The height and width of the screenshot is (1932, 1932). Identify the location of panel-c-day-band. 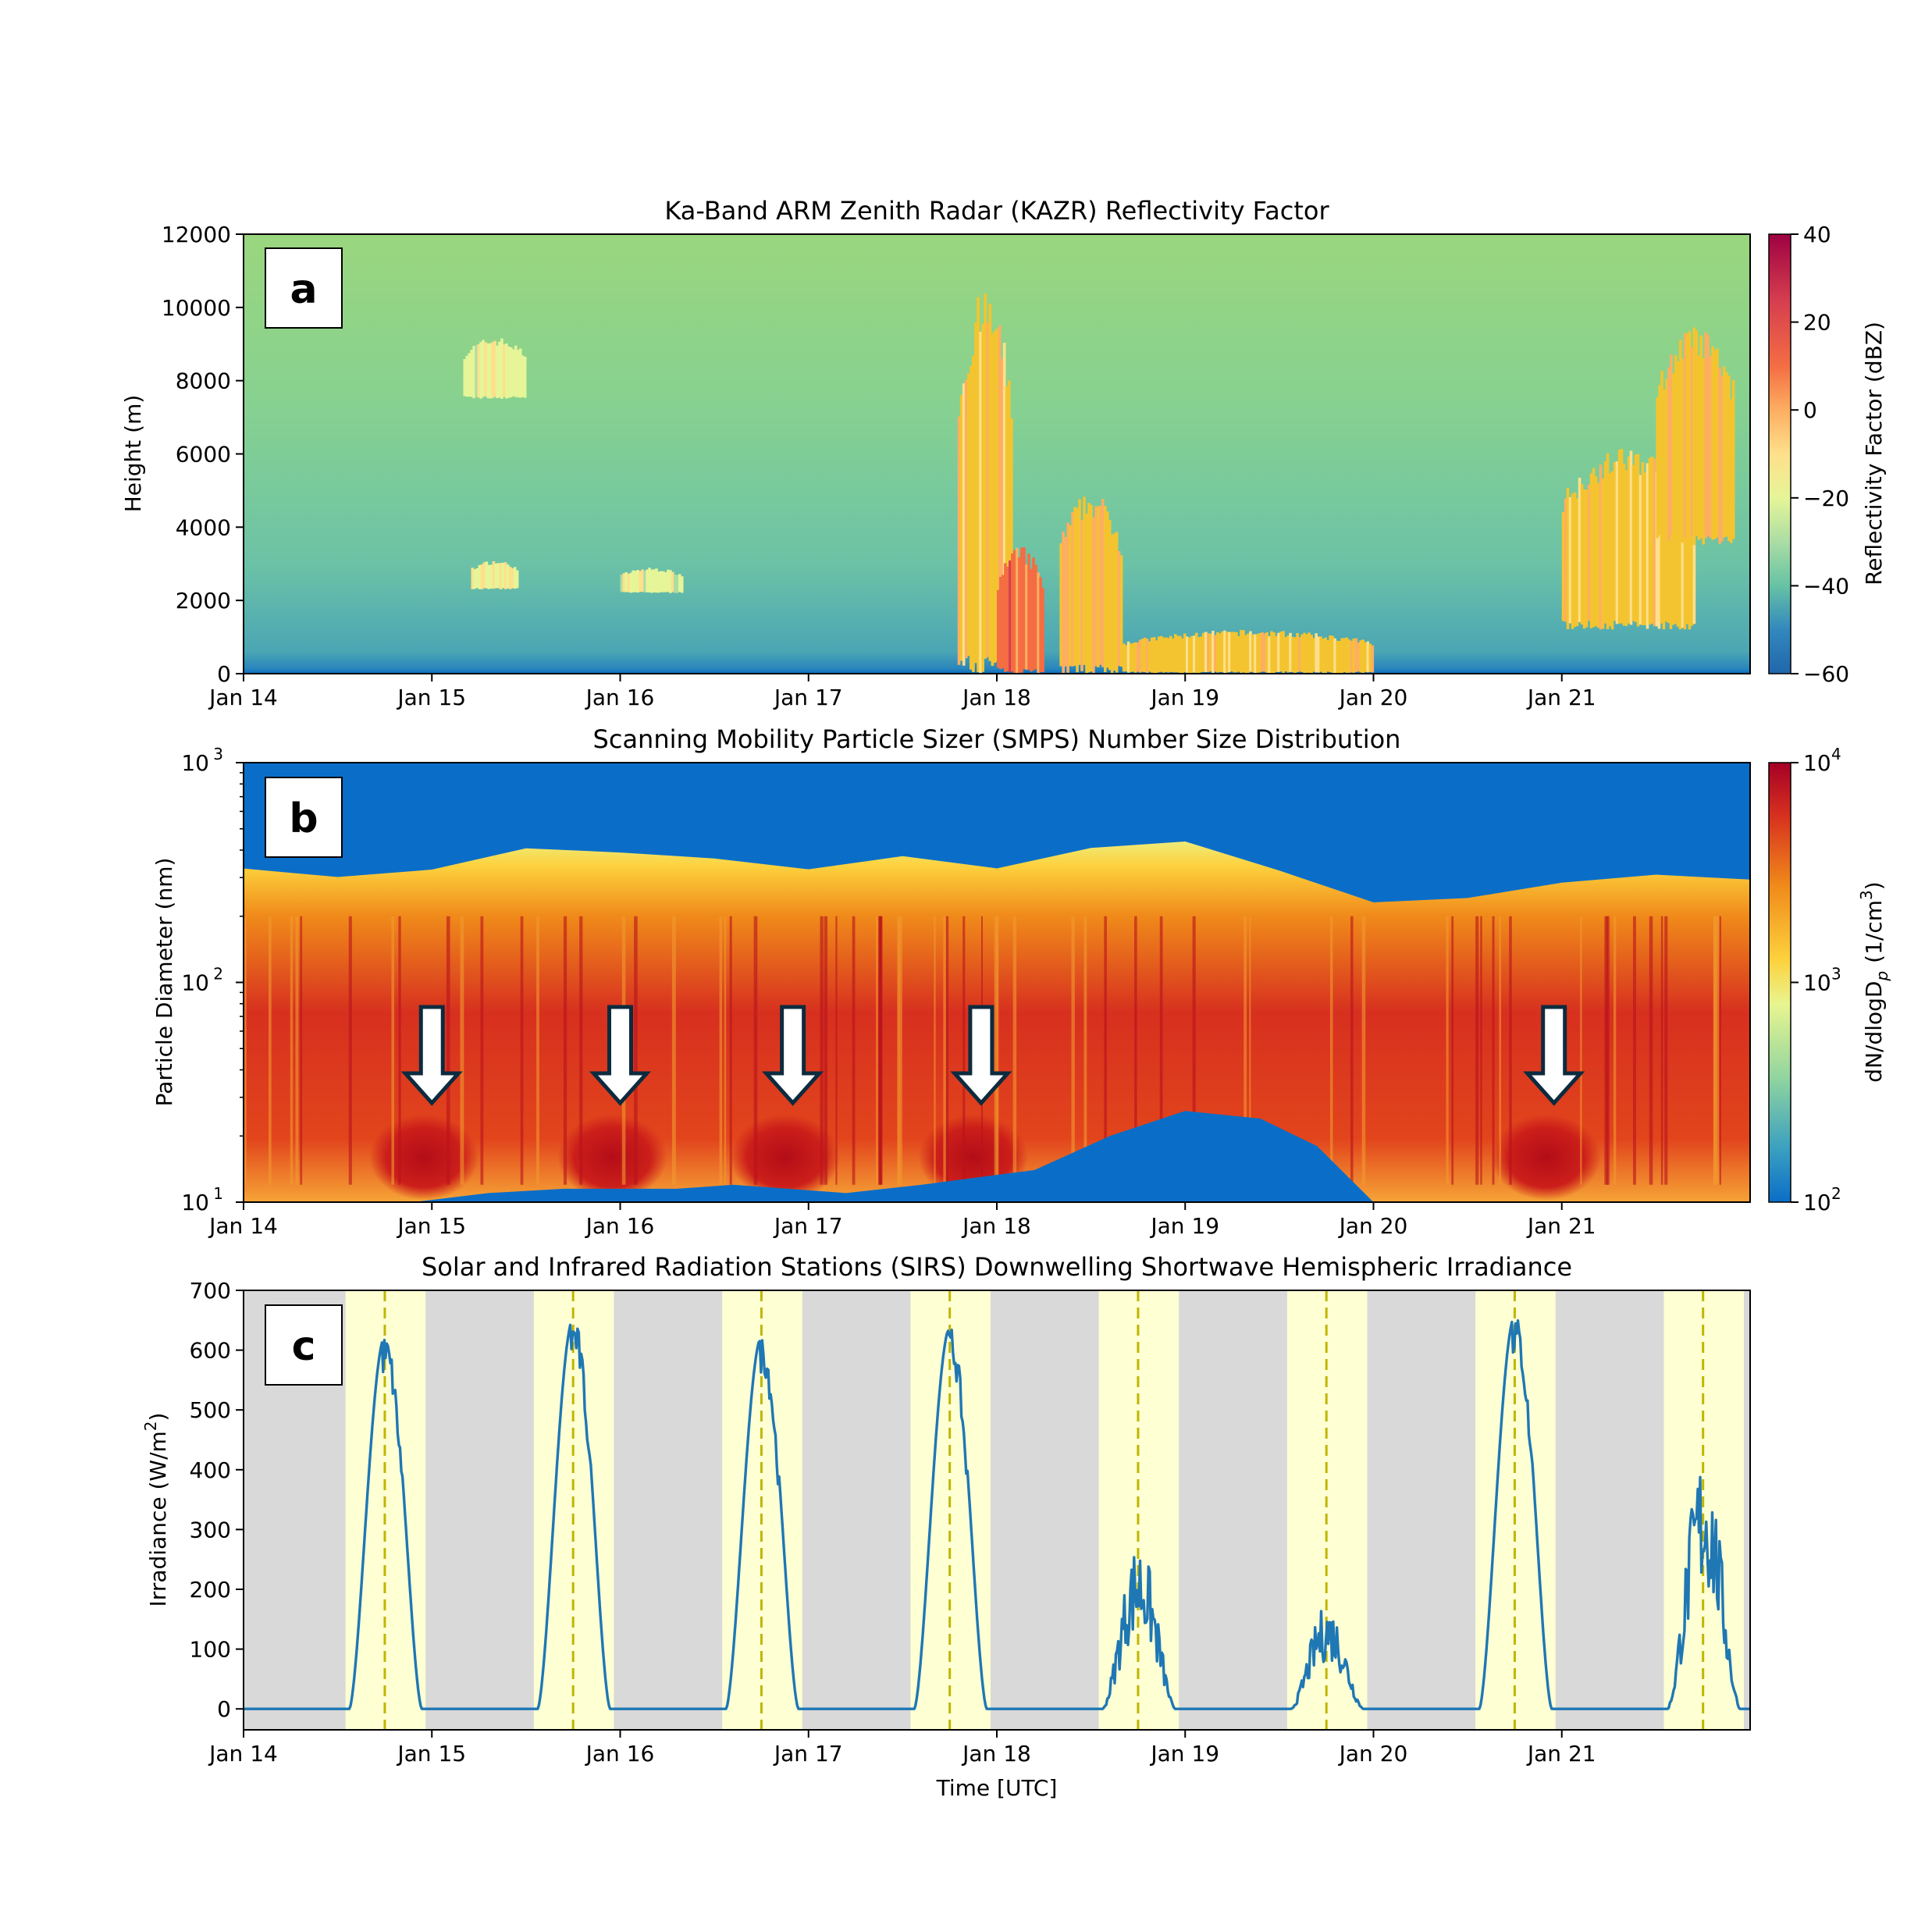
(950, 1510).